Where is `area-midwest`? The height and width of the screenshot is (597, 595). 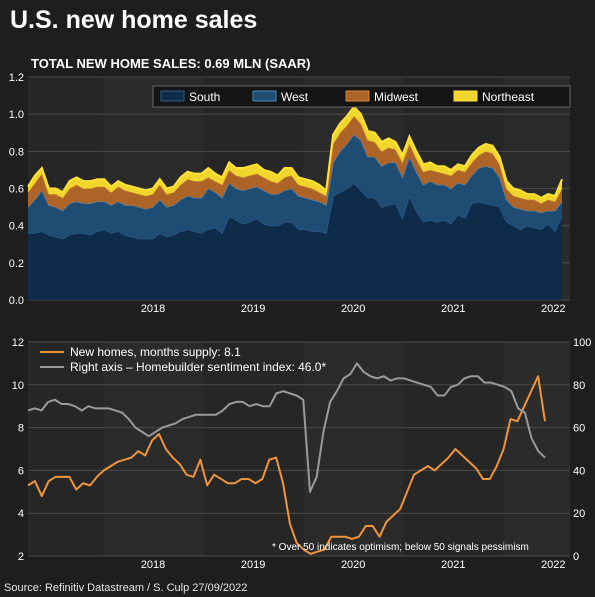
area-midwest is located at coordinates (295, 164).